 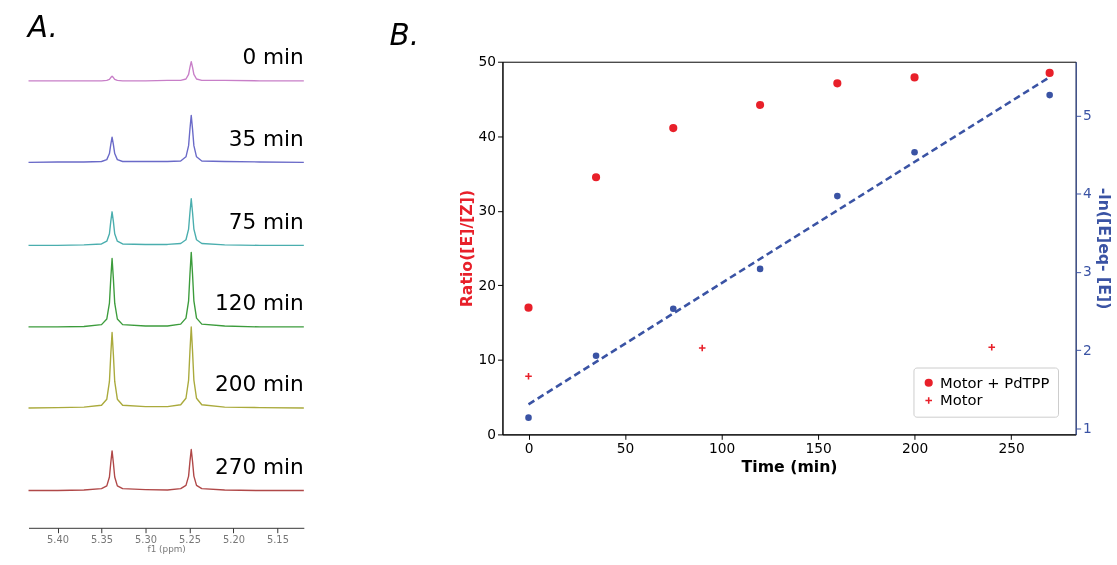 What do you see at coordinates (1104, 248) in the screenshot?
I see `y2-axis-title: -ln([E]eq- [E])` at bounding box center [1104, 248].